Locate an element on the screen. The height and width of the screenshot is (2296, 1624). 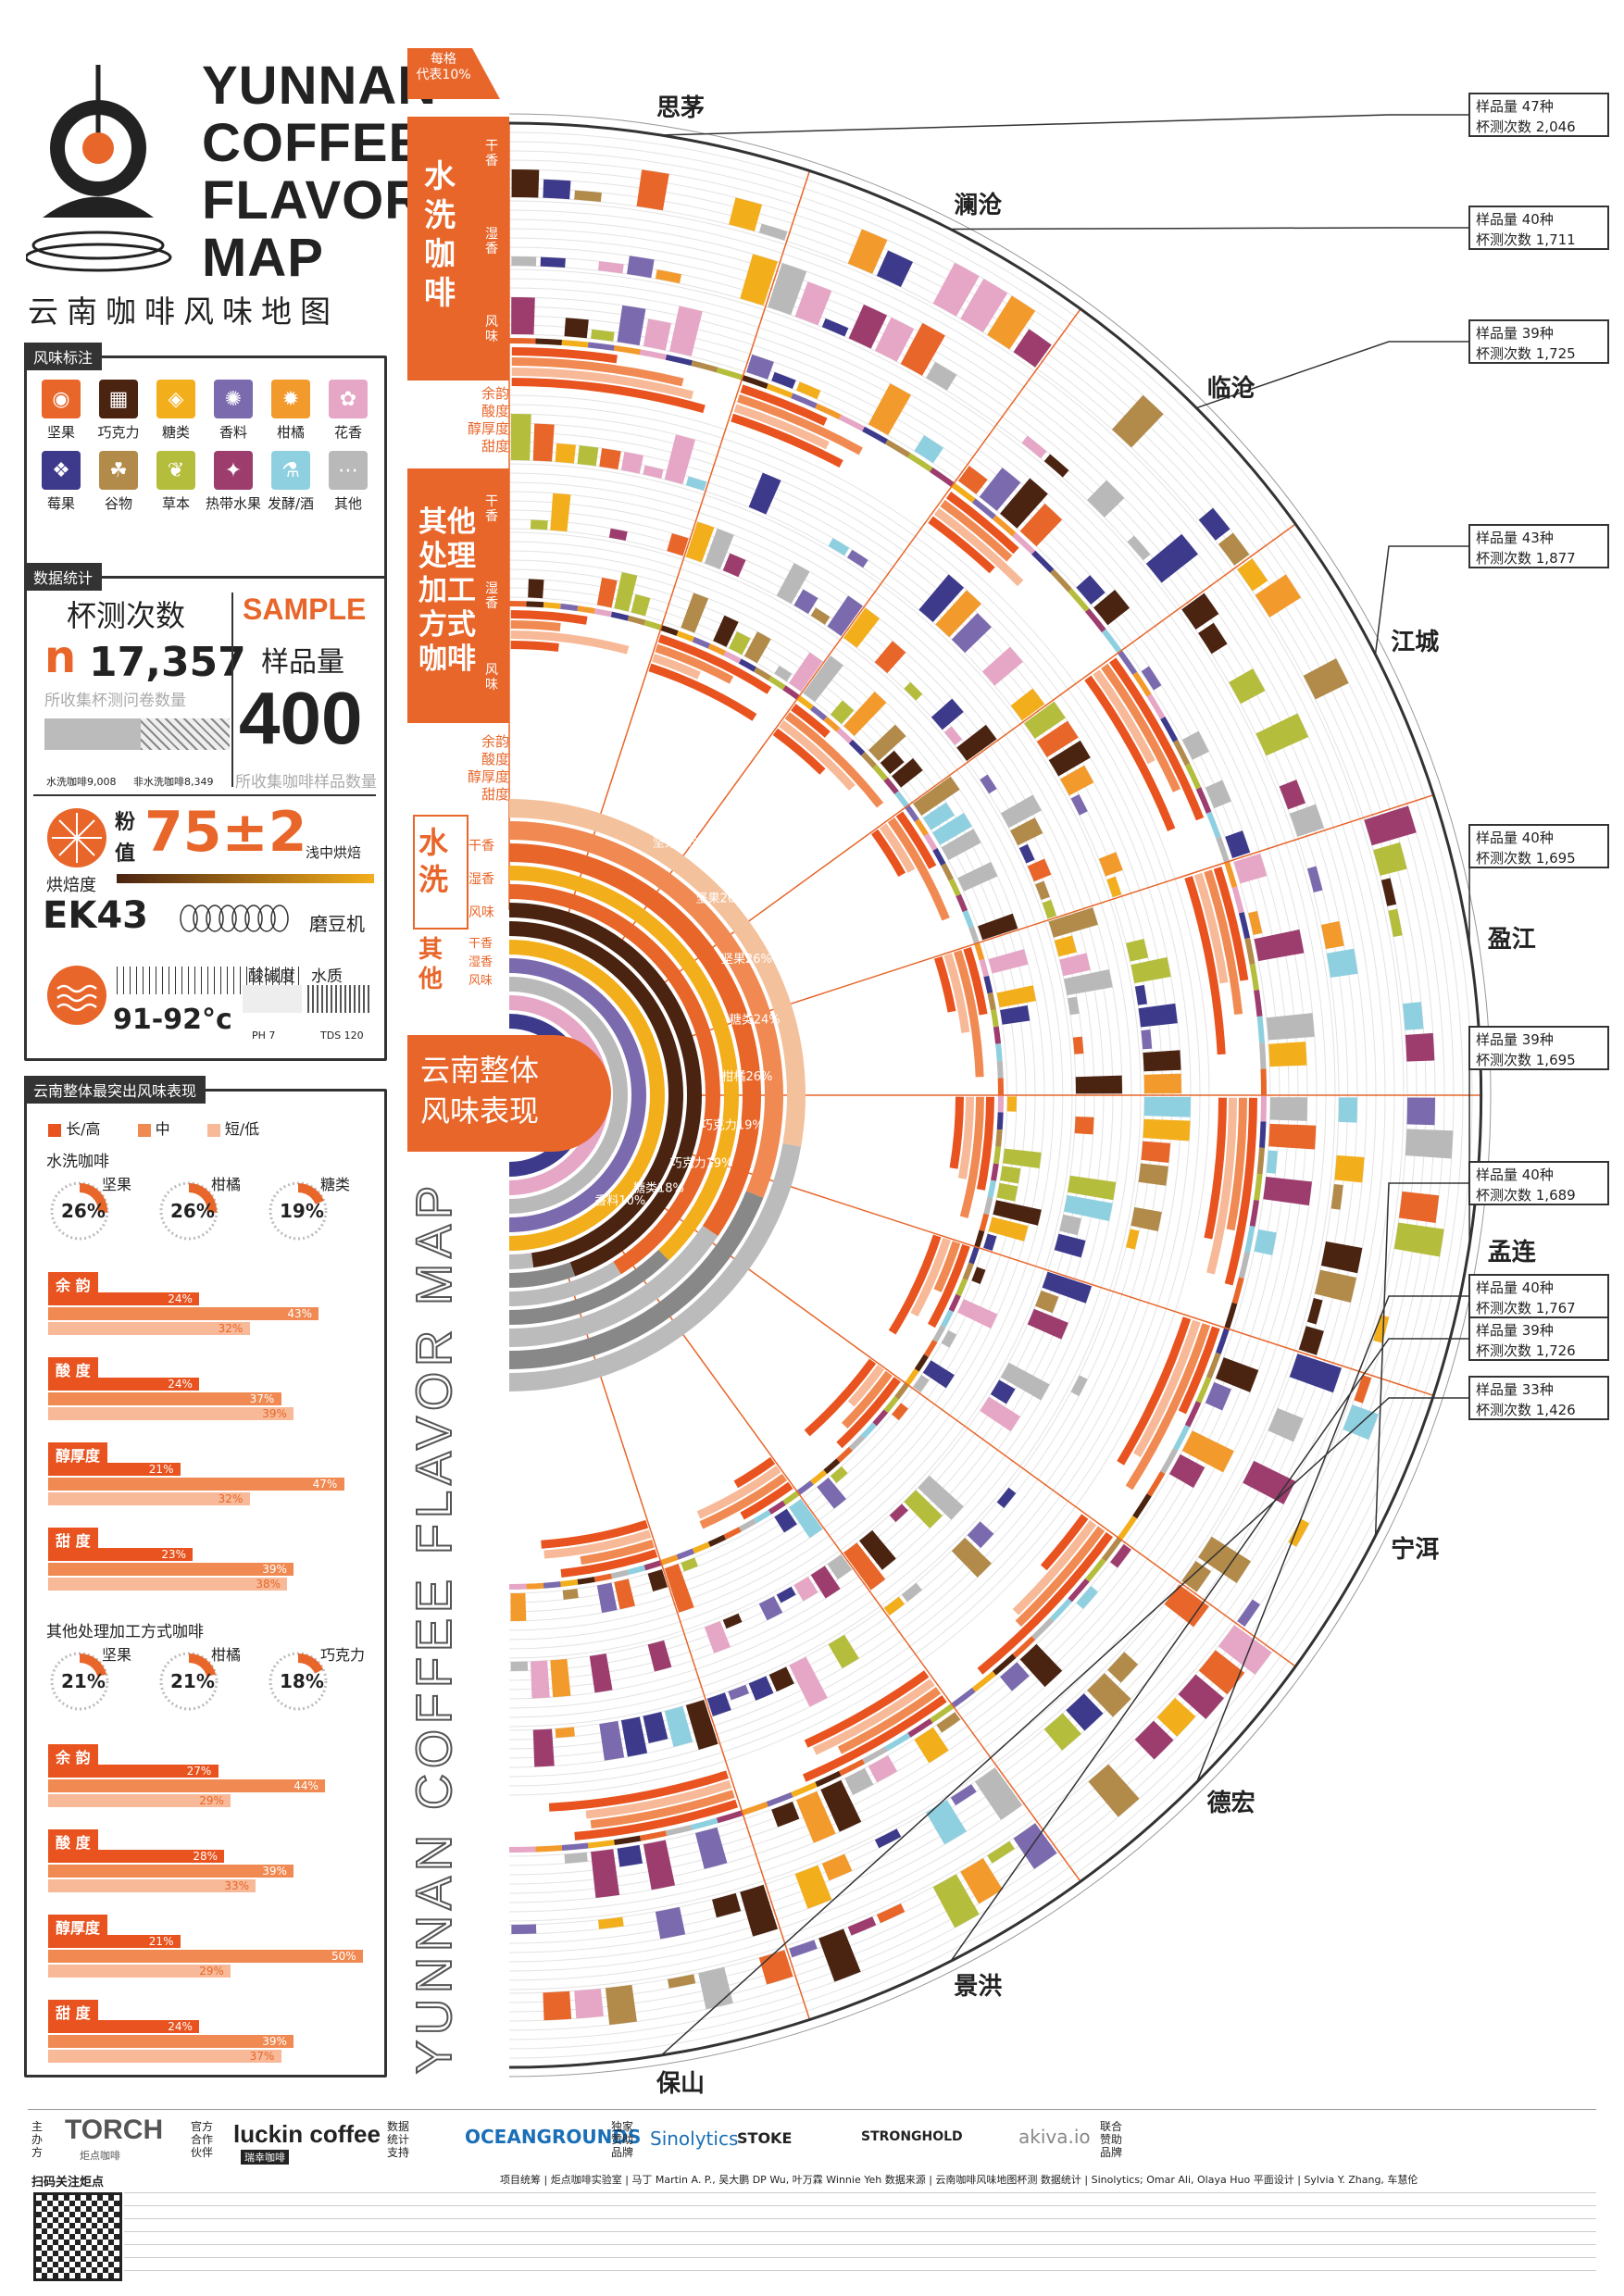
washed-title: 水洗咖啡 is located at coordinates (77, 1162).